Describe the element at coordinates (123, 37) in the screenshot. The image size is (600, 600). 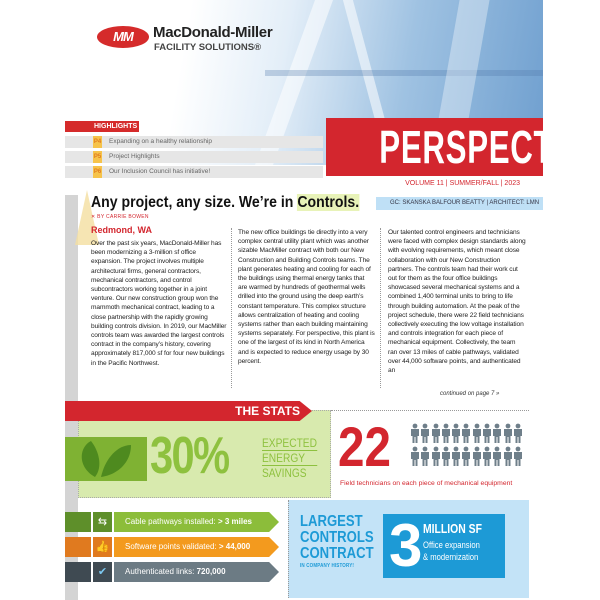
I see `logo: MM` at that location.